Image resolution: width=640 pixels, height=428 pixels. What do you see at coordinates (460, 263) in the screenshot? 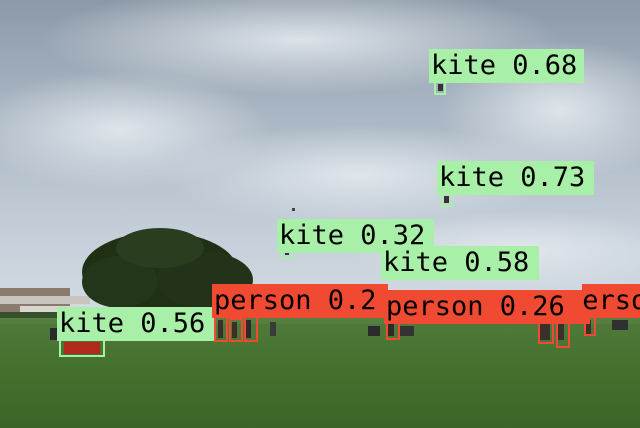
I see `kite-label: kite 0.58` at bounding box center [460, 263].